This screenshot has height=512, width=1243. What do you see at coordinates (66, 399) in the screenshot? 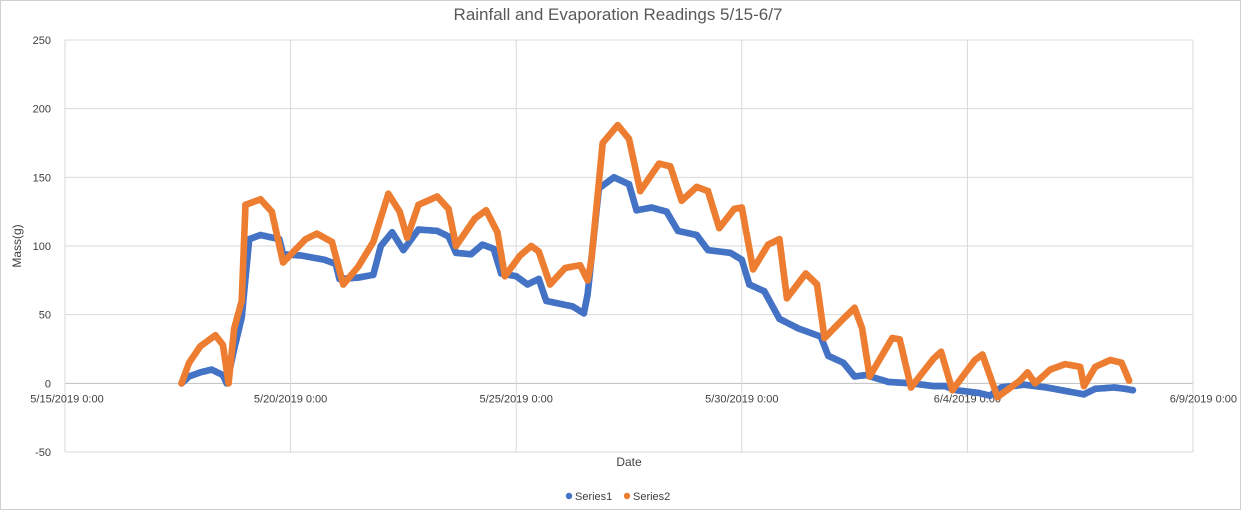
I see `x-tick-label: 5/15/2019 0:00` at bounding box center [66, 399].